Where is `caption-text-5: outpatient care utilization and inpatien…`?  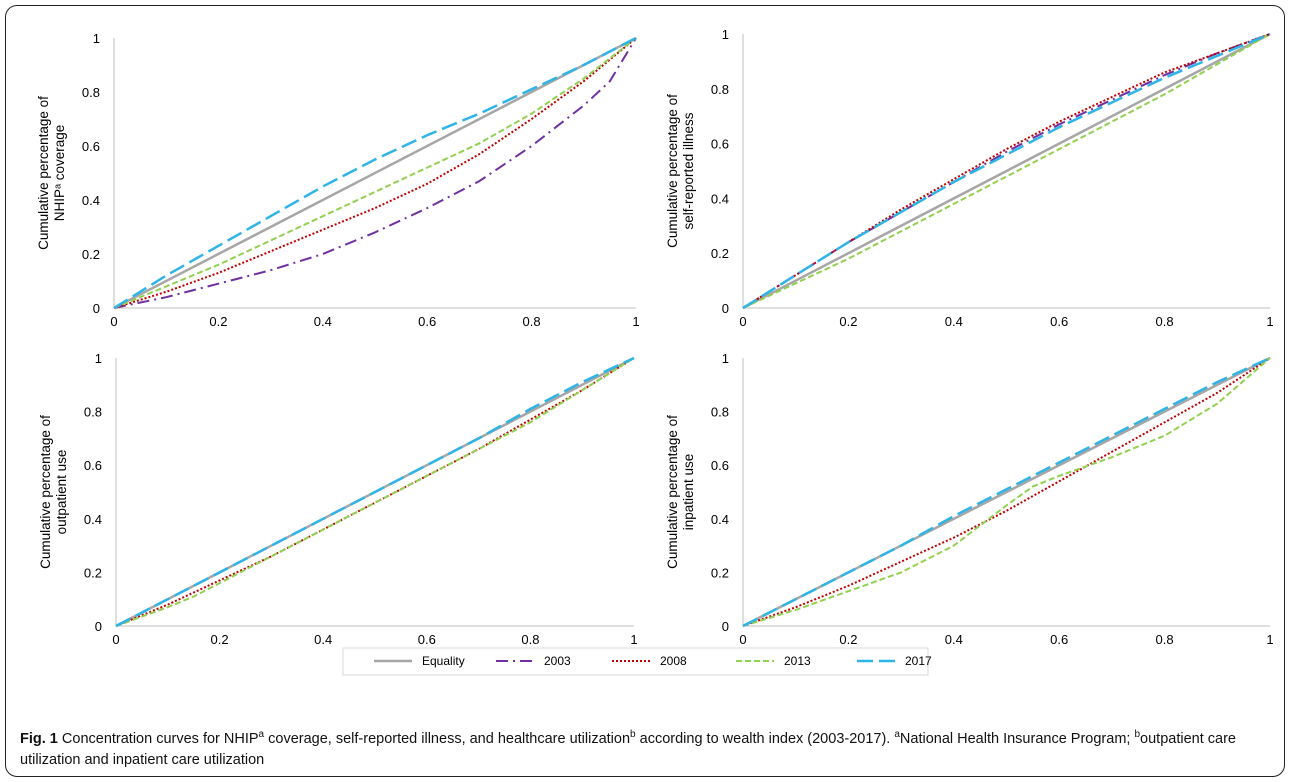 caption-text-5: outpatient care utilization and inpatien… is located at coordinates (628, 749).